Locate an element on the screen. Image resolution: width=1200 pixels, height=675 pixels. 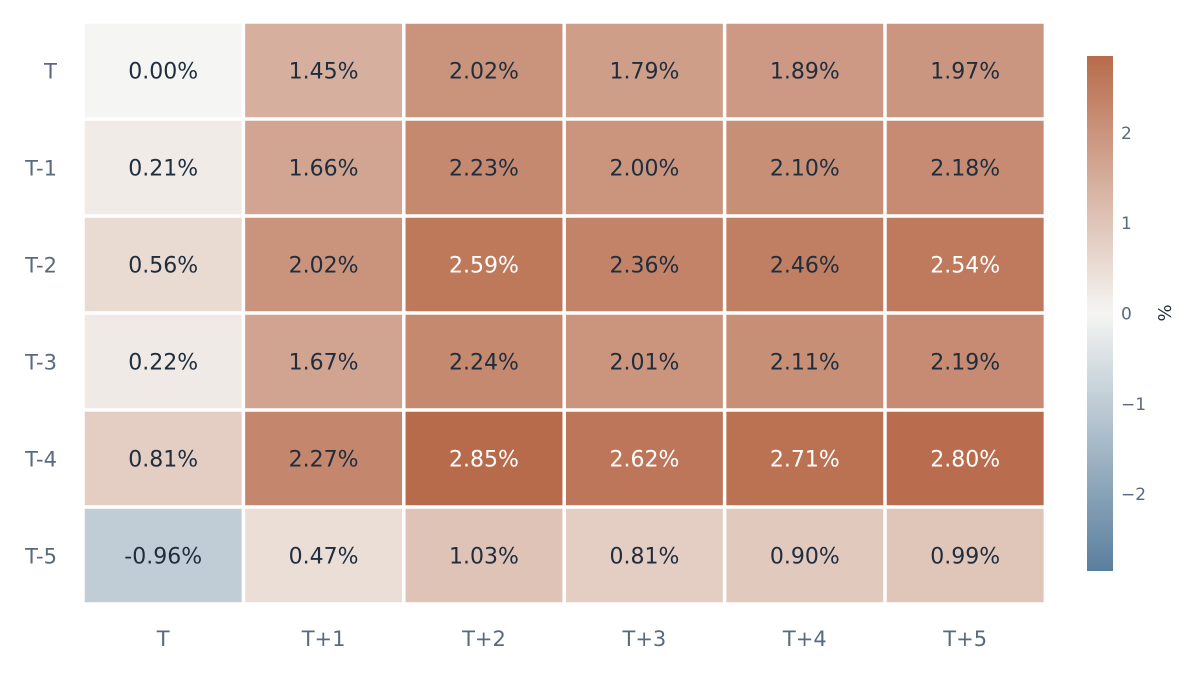
y-tick-label: T-3 is located at coordinates (40, 363).